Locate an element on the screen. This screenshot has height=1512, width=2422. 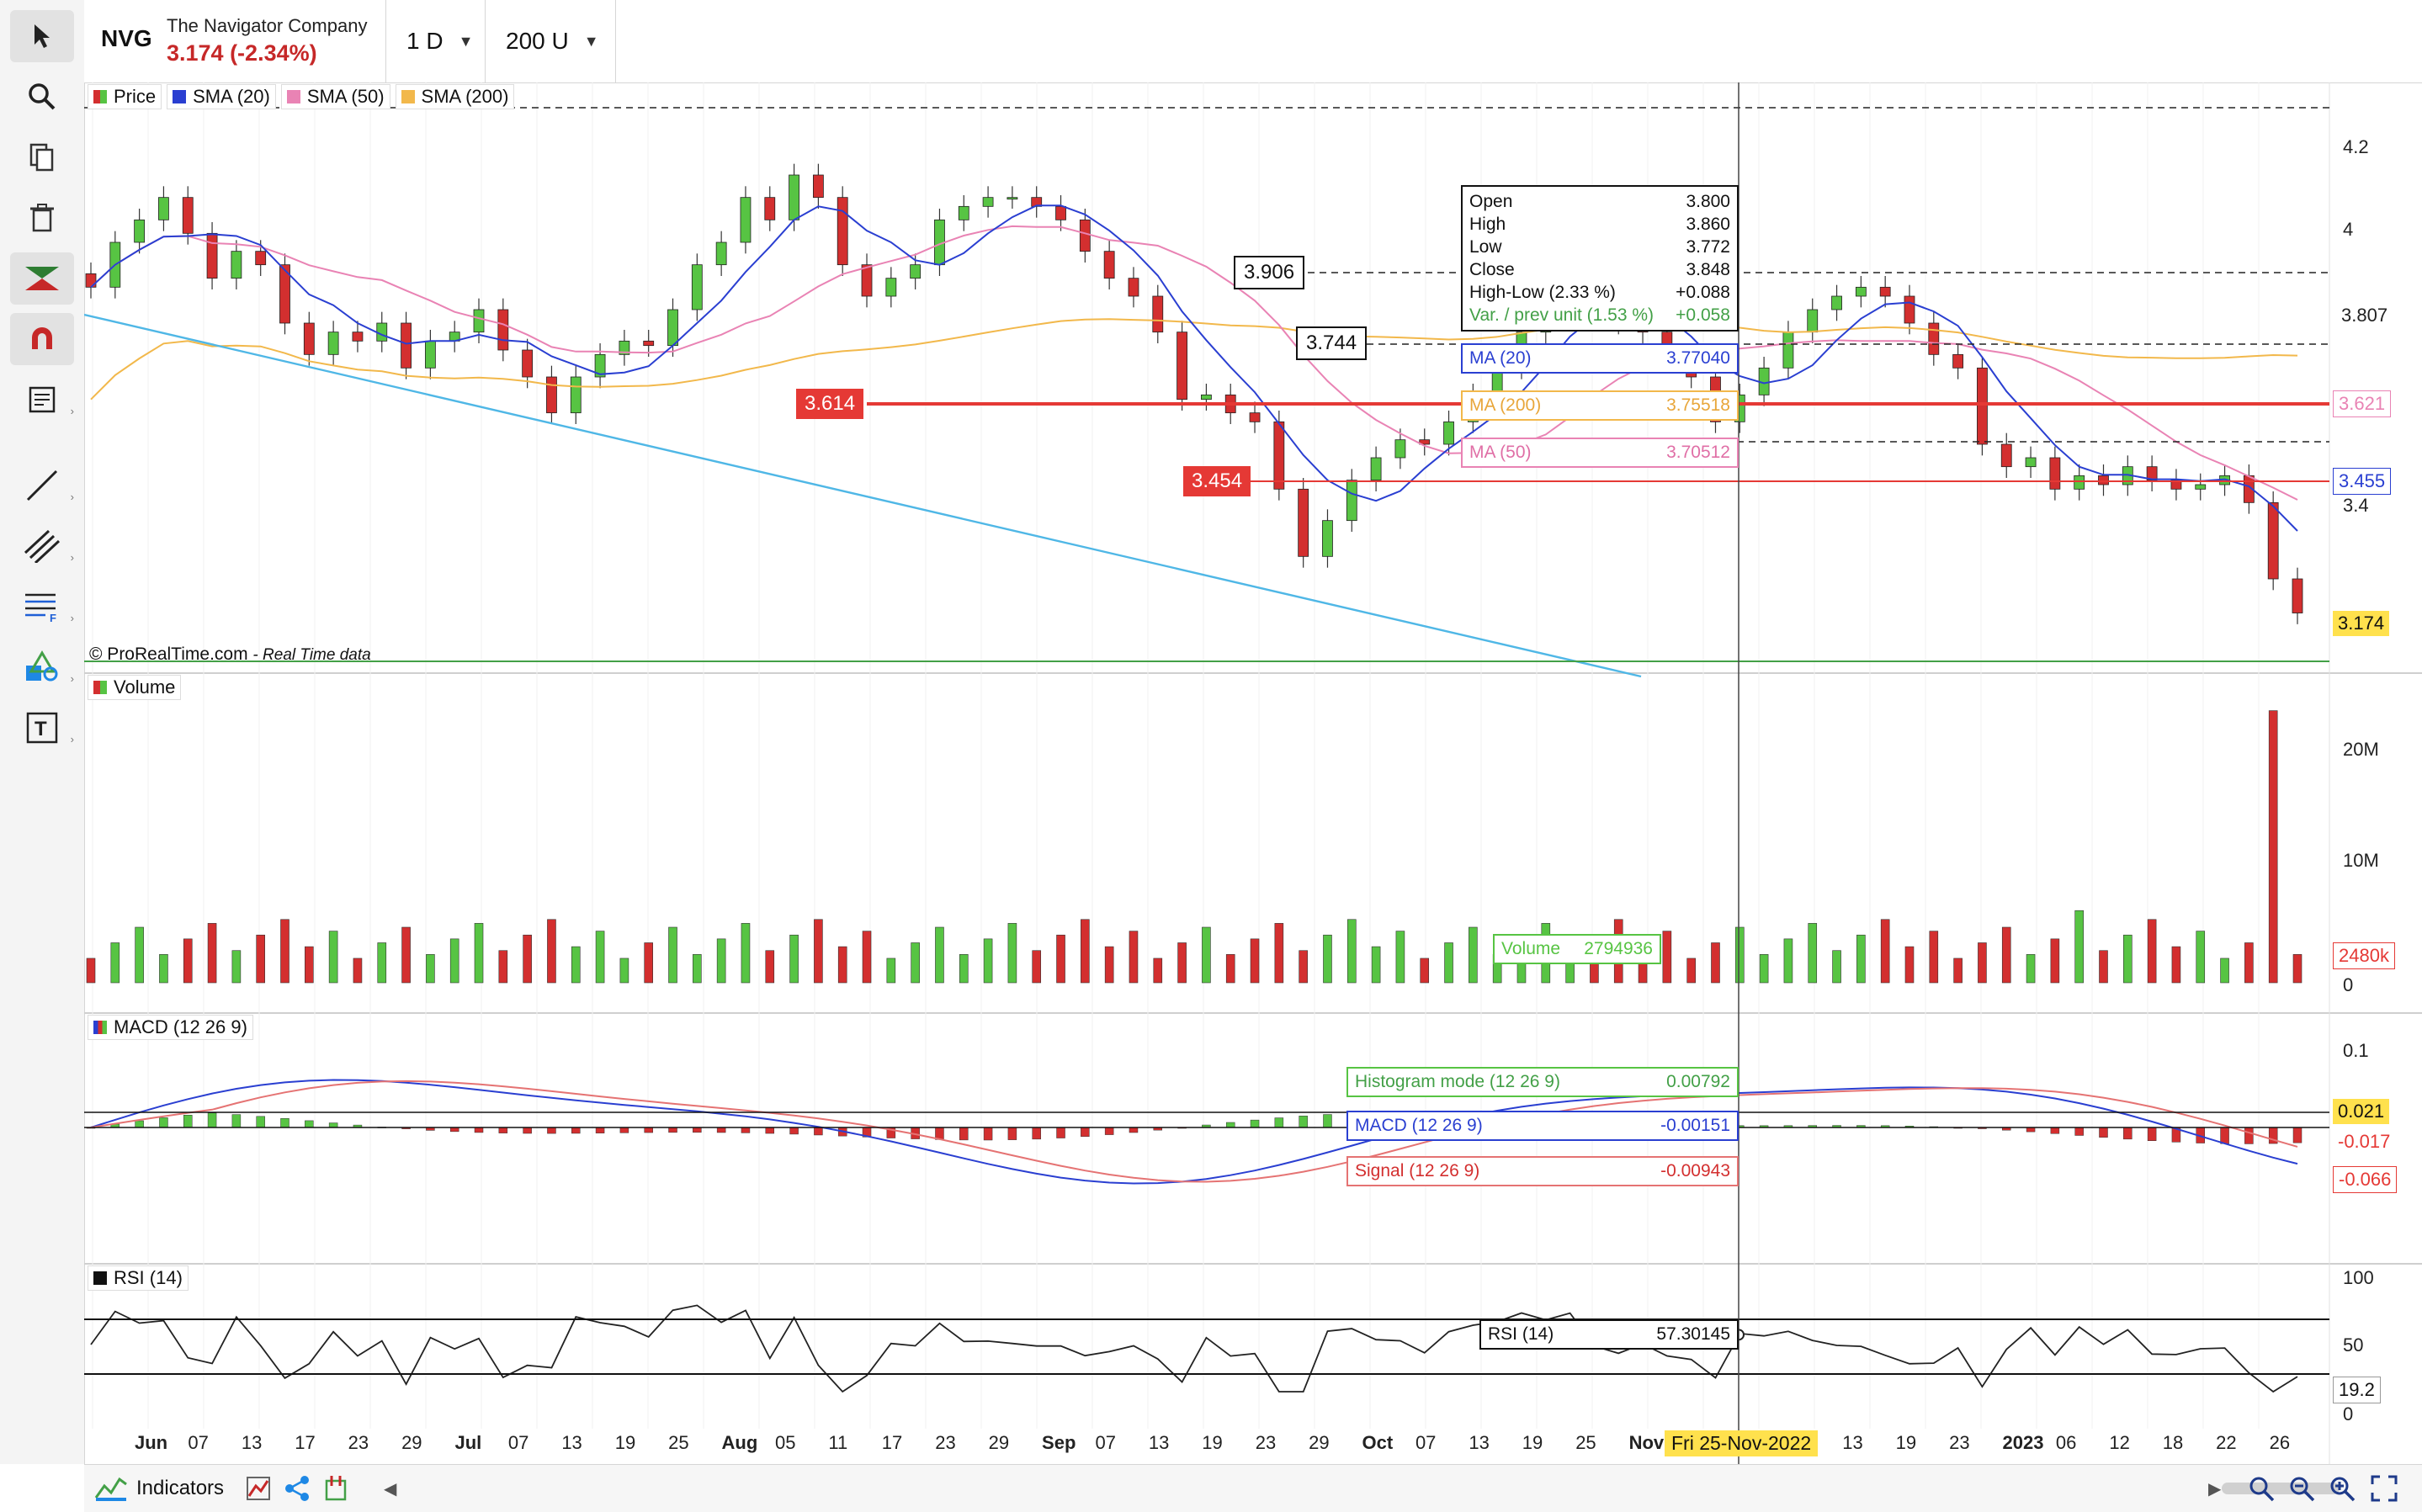
sma50-tag: 3.621 is located at coordinates (2362, 403).